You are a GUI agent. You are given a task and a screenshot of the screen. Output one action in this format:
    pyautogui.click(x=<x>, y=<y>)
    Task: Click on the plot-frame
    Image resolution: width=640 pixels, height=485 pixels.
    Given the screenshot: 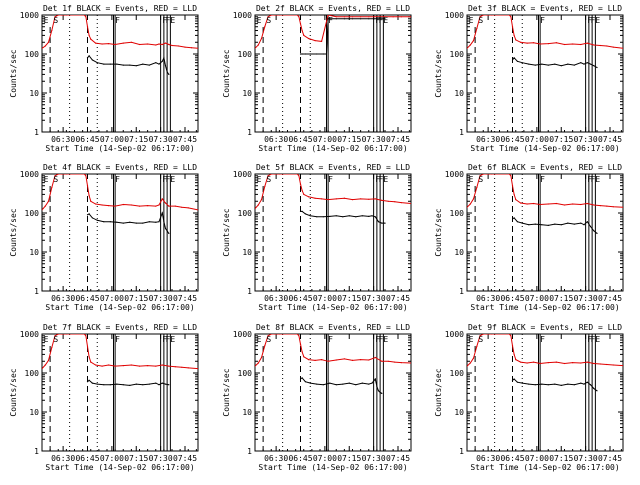 What is the action you would take?
    pyautogui.click(x=120, y=232)
    